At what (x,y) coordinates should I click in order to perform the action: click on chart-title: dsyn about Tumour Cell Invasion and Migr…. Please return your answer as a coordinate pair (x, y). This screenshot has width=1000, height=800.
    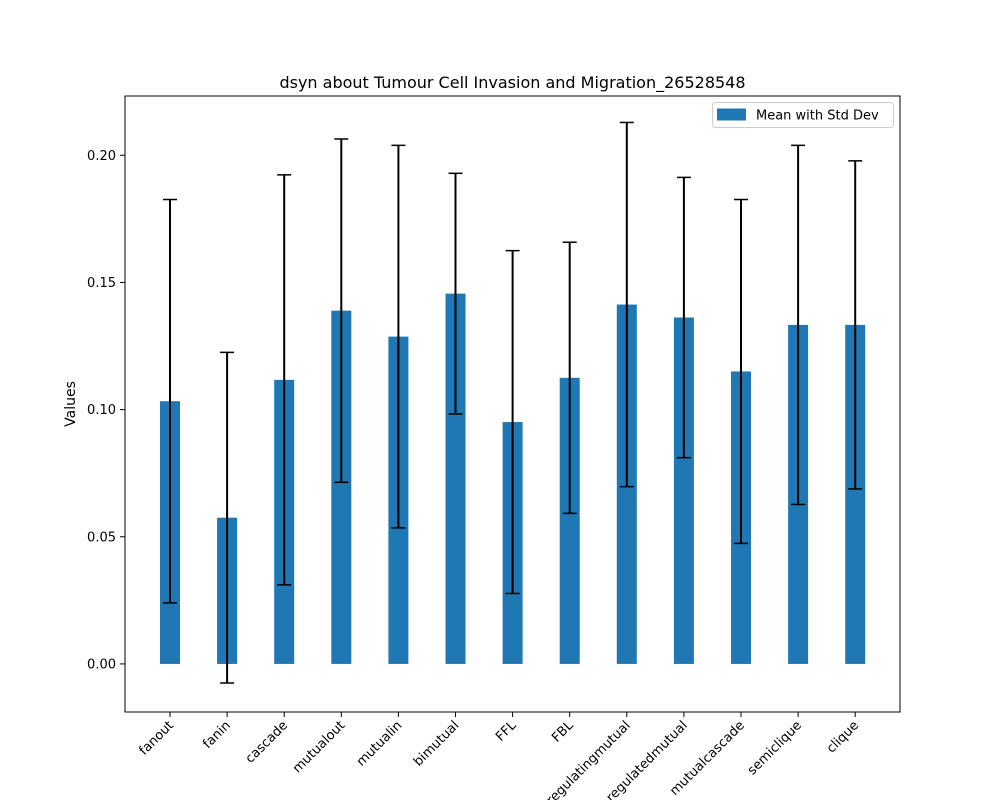
    Looking at the image, I should click on (512, 83).